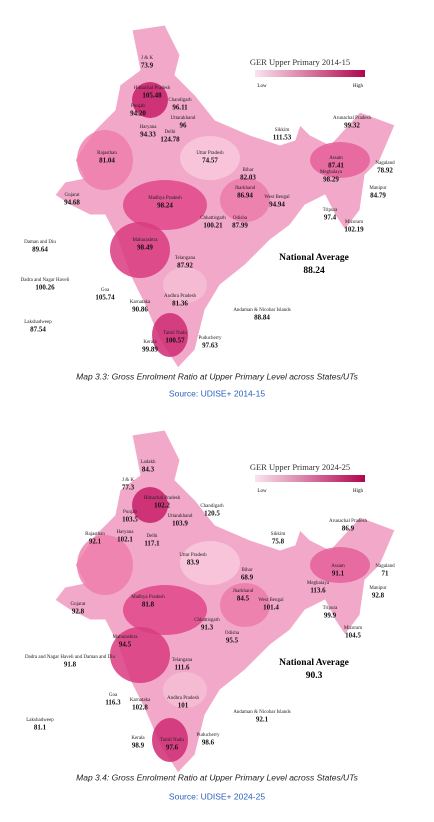 Image resolution: width=434 pixels, height=822 pixels. What do you see at coordinates (353, 636) in the screenshot?
I see `region-value: 104.5` at bounding box center [353, 636].